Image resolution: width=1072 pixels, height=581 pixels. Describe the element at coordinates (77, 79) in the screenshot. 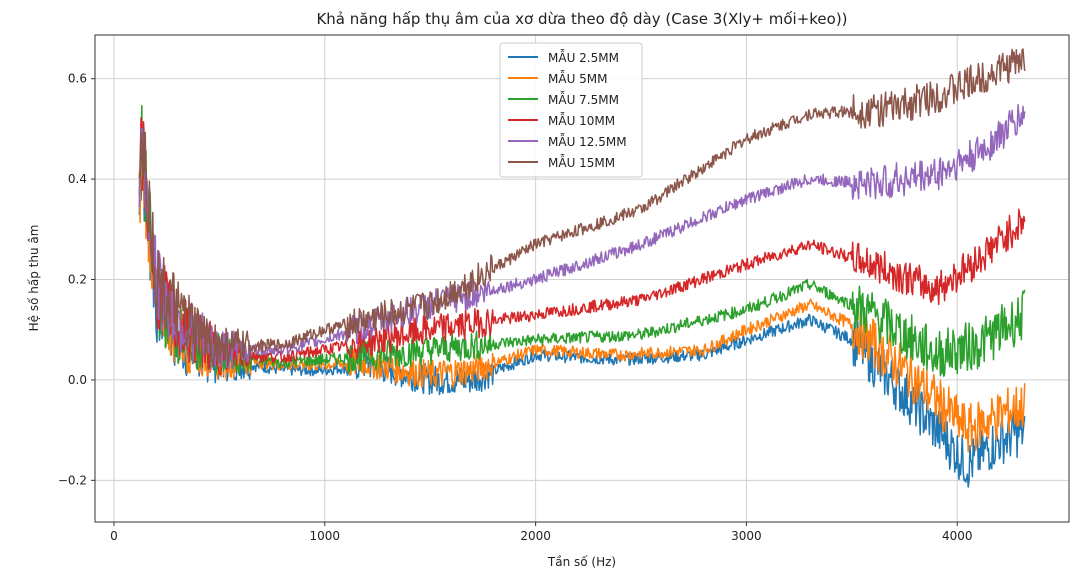

I see `y-tick-label: 0.6` at that location.